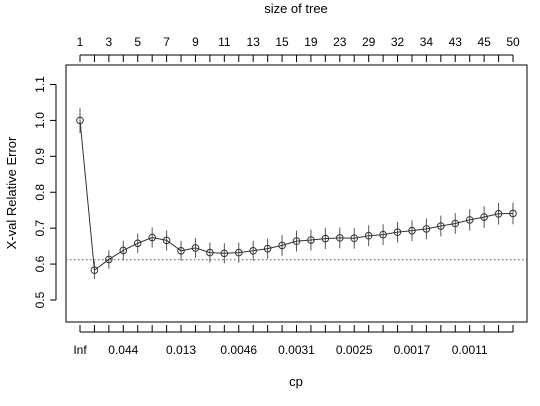  Describe the element at coordinates (109, 42) in the screenshot. I see `top-tick-label: 3` at that location.